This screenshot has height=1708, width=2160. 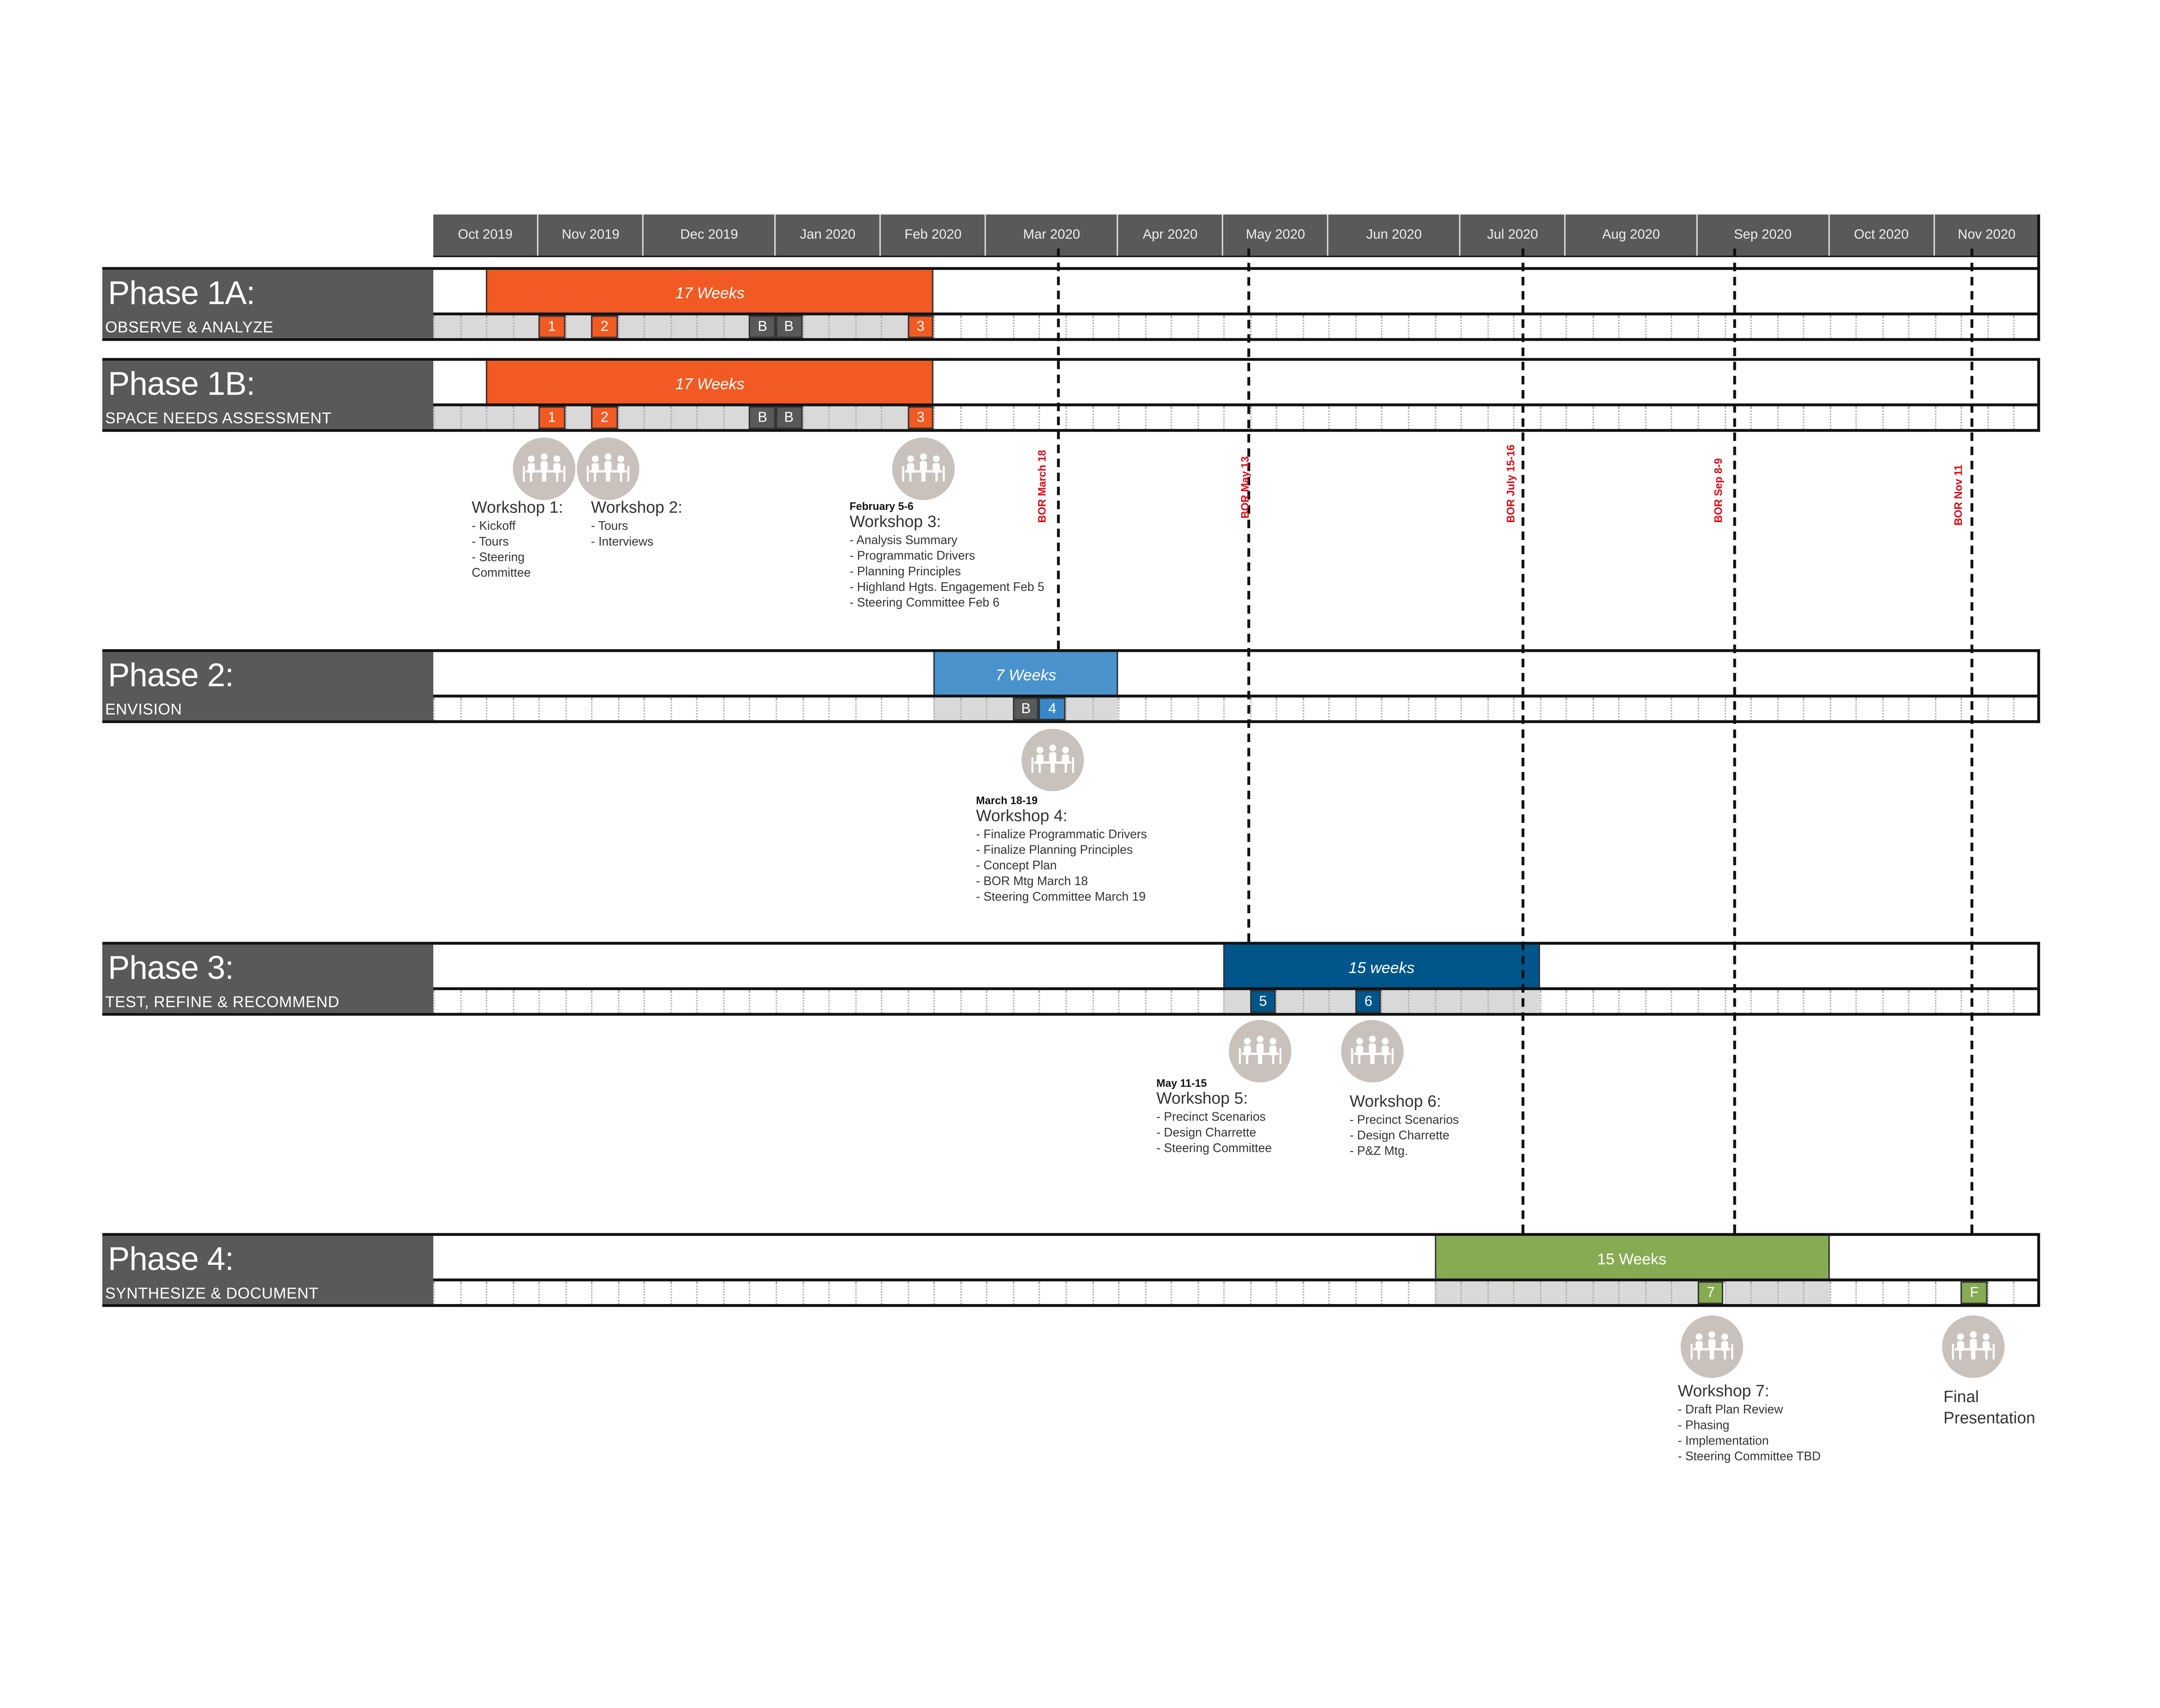 I want to click on workshop-agenda-item: Presentation, so click(x=1989, y=1419).